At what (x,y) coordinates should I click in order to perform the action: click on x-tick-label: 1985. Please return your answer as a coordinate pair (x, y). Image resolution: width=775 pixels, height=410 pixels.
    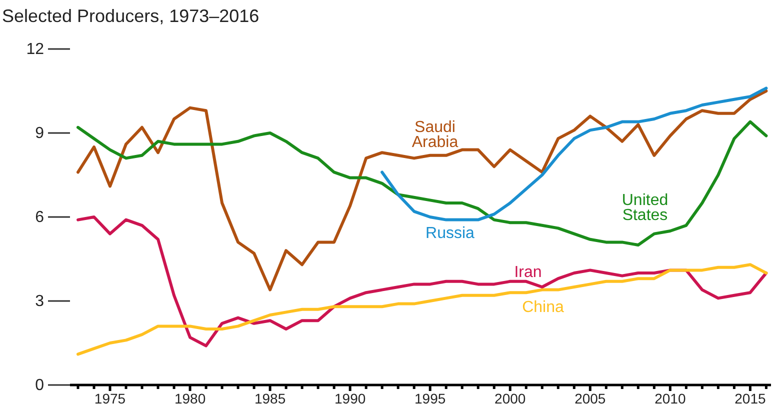
    Looking at the image, I should click on (270, 398).